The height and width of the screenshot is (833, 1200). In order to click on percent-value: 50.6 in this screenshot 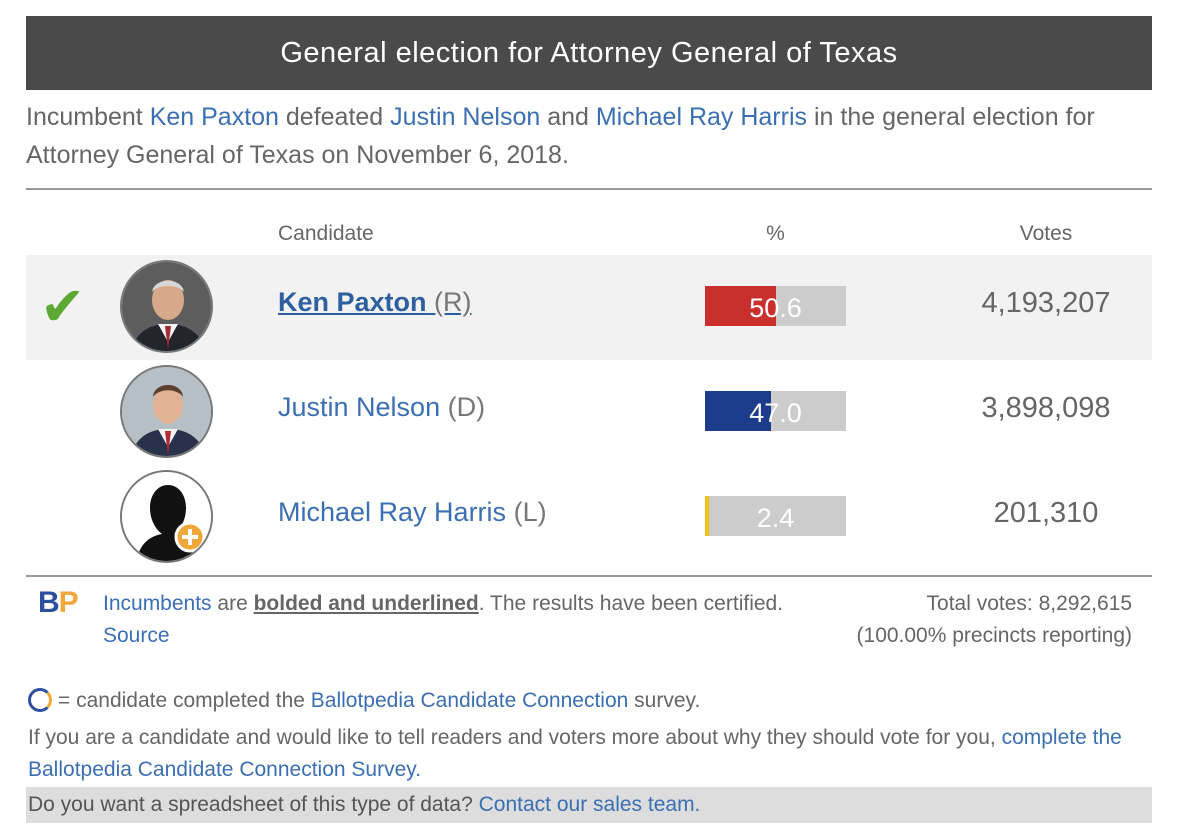, I will do `click(775, 308)`.